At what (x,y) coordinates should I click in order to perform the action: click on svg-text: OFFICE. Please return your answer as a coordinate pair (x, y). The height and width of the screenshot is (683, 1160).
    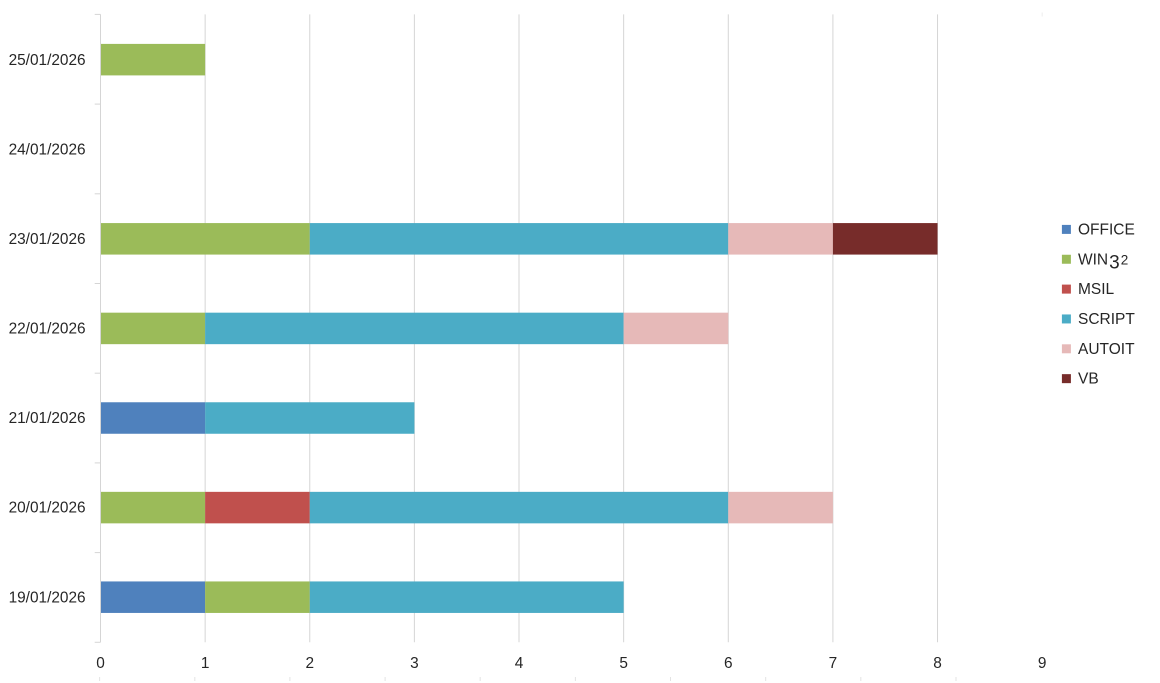
    Looking at the image, I should click on (1106, 229).